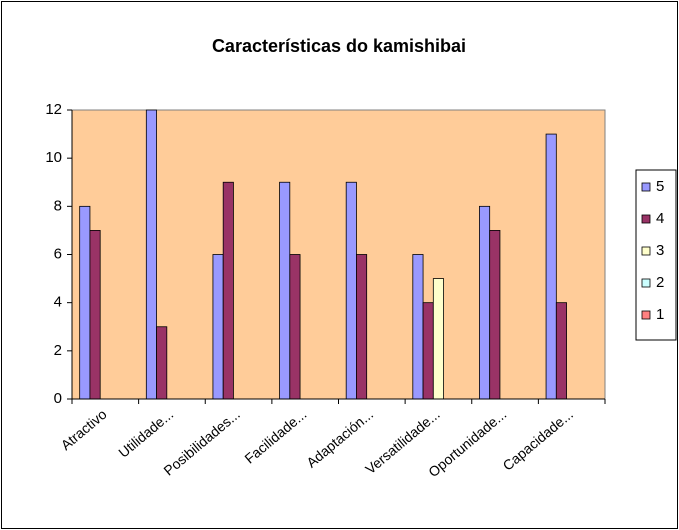 This screenshot has height=530, width=679. Describe the element at coordinates (58, 398) in the screenshot. I see `y-tick-label: 0` at that location.